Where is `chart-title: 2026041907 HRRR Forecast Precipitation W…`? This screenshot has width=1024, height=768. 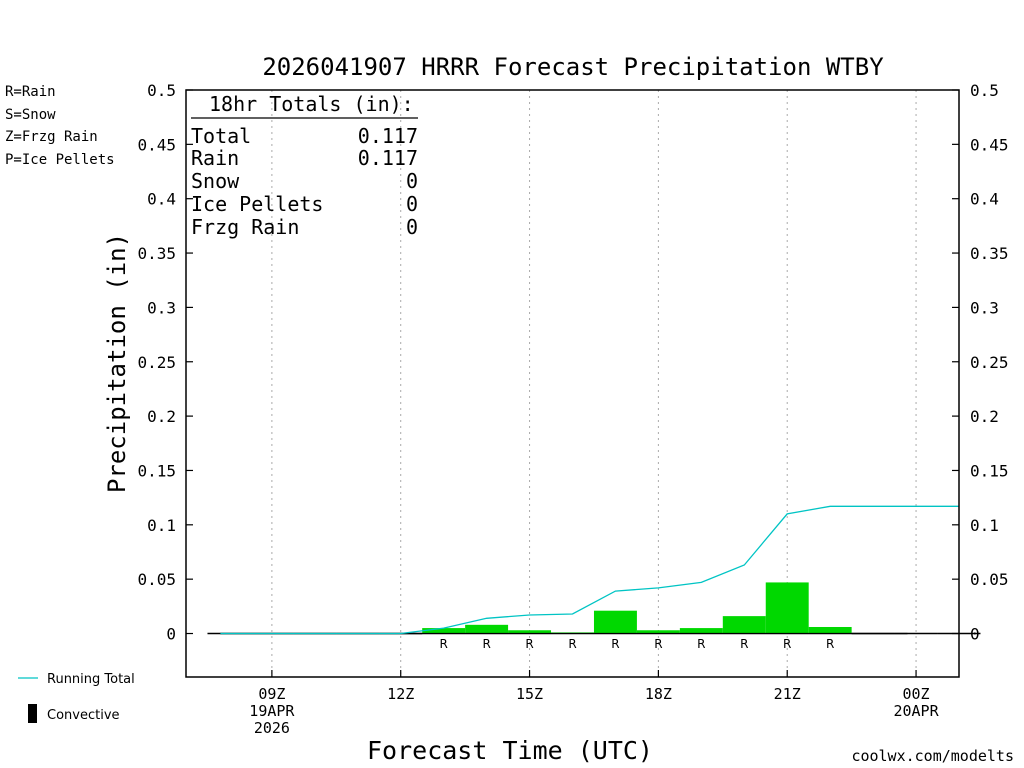
chart-title: 2026041907 HRRR Forecast Precipitation W… is located at coordinates (573, 67).